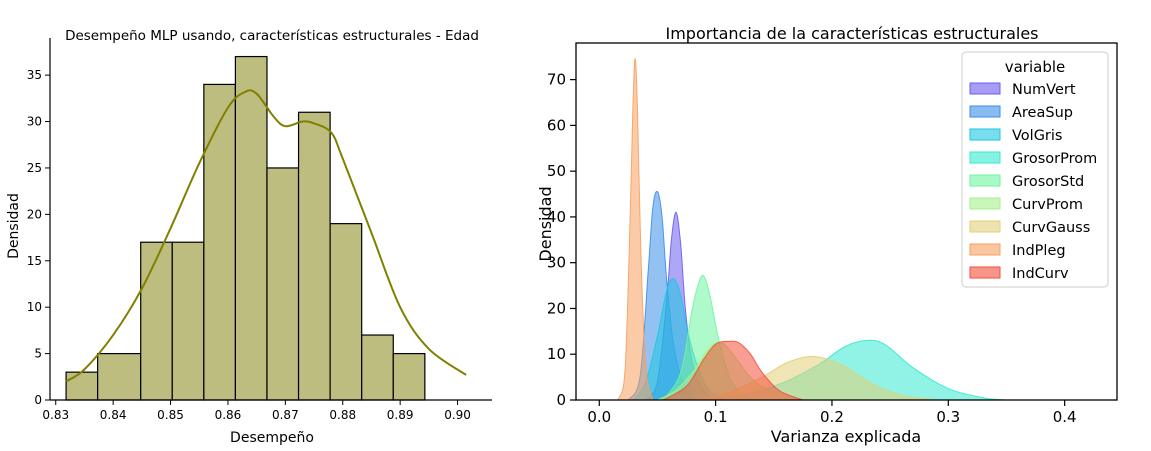 Image resolution: width=1151 pixels, height=451 pixels. Describe the element at coordinates (38, 237) in the screenshot. I see `histogram-y-ticks: 0 5 10 15 20 25 30 35` at that location.